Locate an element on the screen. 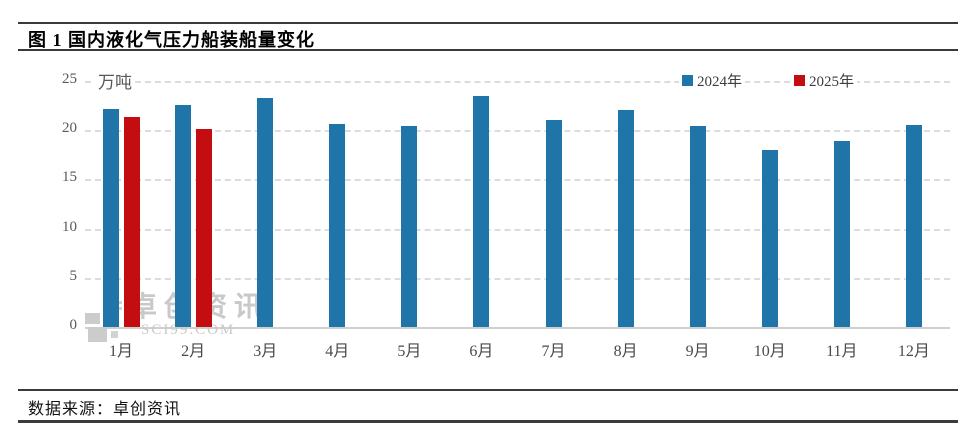 The image size is (972, 444). legend-item-2025年: 2025年 is located at coordinates (824, 80).